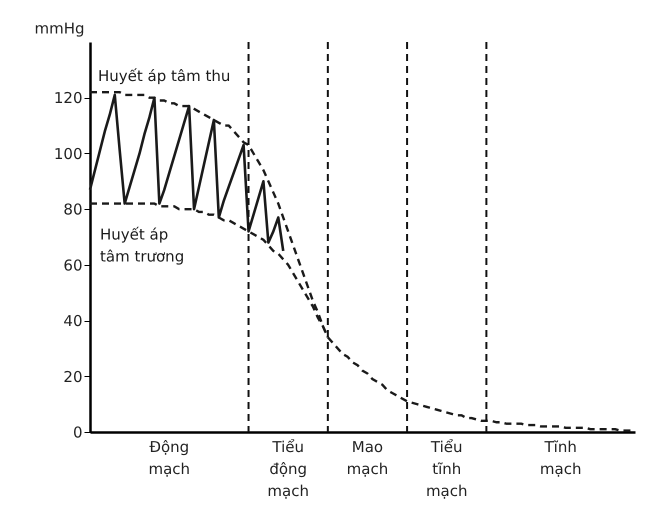 This screenshot has width=651, height=516. I want to click on text: Tiểu động mạch, so click(288, 469).